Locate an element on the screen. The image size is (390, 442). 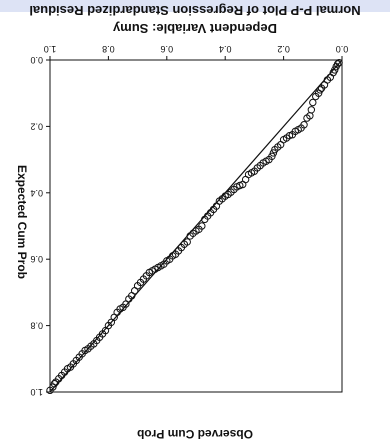
y-axis-label: Expected Cum Prob is located at coordinates (22, 222).